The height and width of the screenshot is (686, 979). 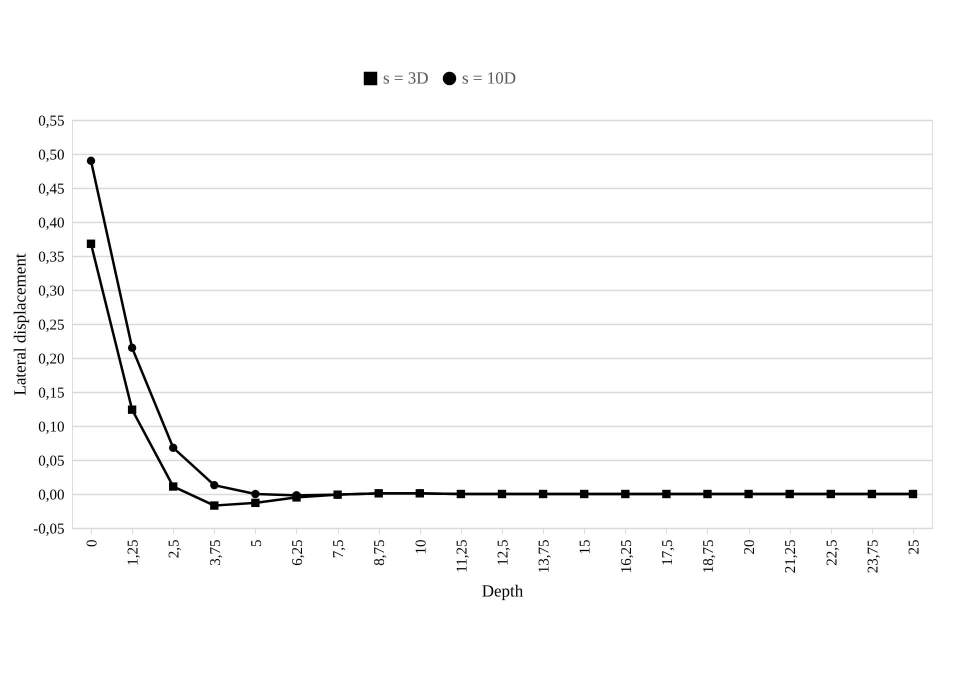 I want to click on x-tick-label: 10, so click(x=421, y=547).